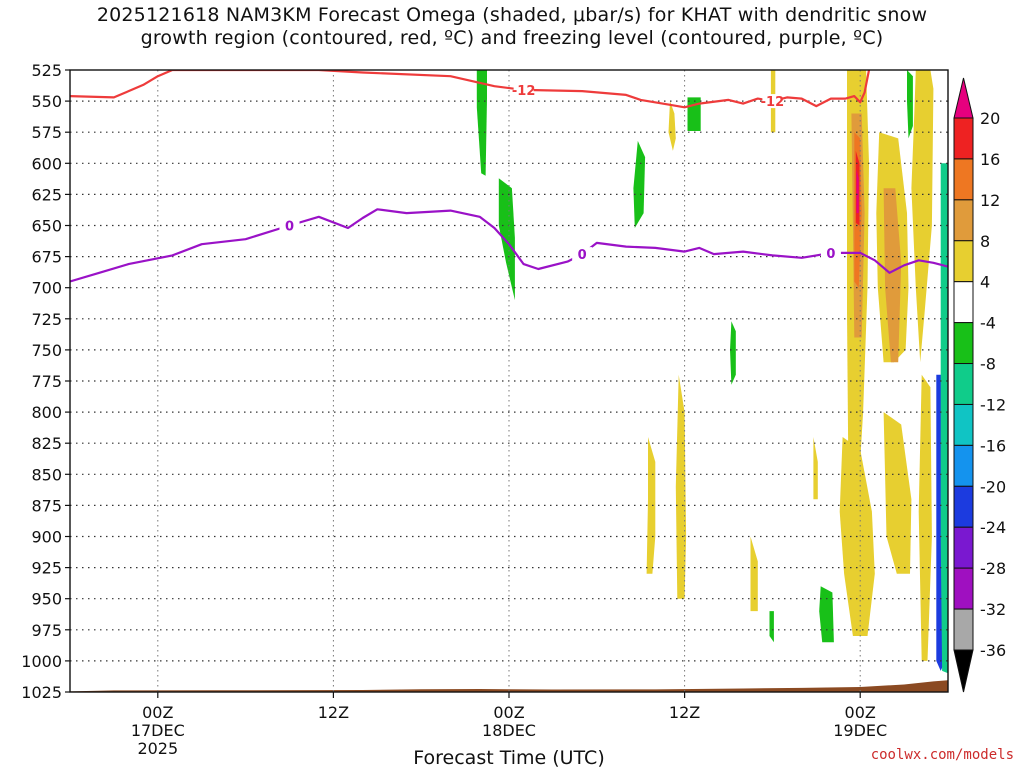 Image resolution: width=1024 pixels, height=768 pixels. Describe the element at coordinates (993, 568) in the screenshot. I see `colorbar-tick-label: -28` at that location.